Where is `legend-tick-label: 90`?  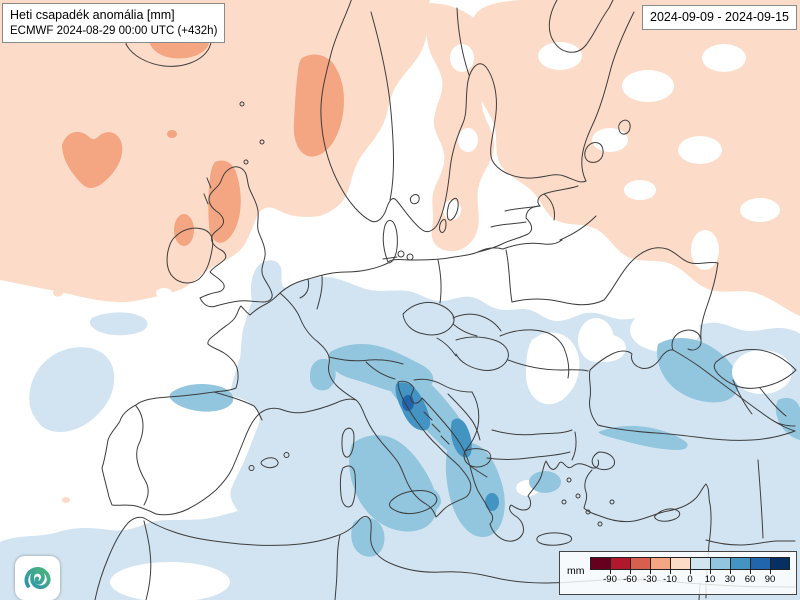
legend-tick-label: 90 is located at coordinates (770, 579).